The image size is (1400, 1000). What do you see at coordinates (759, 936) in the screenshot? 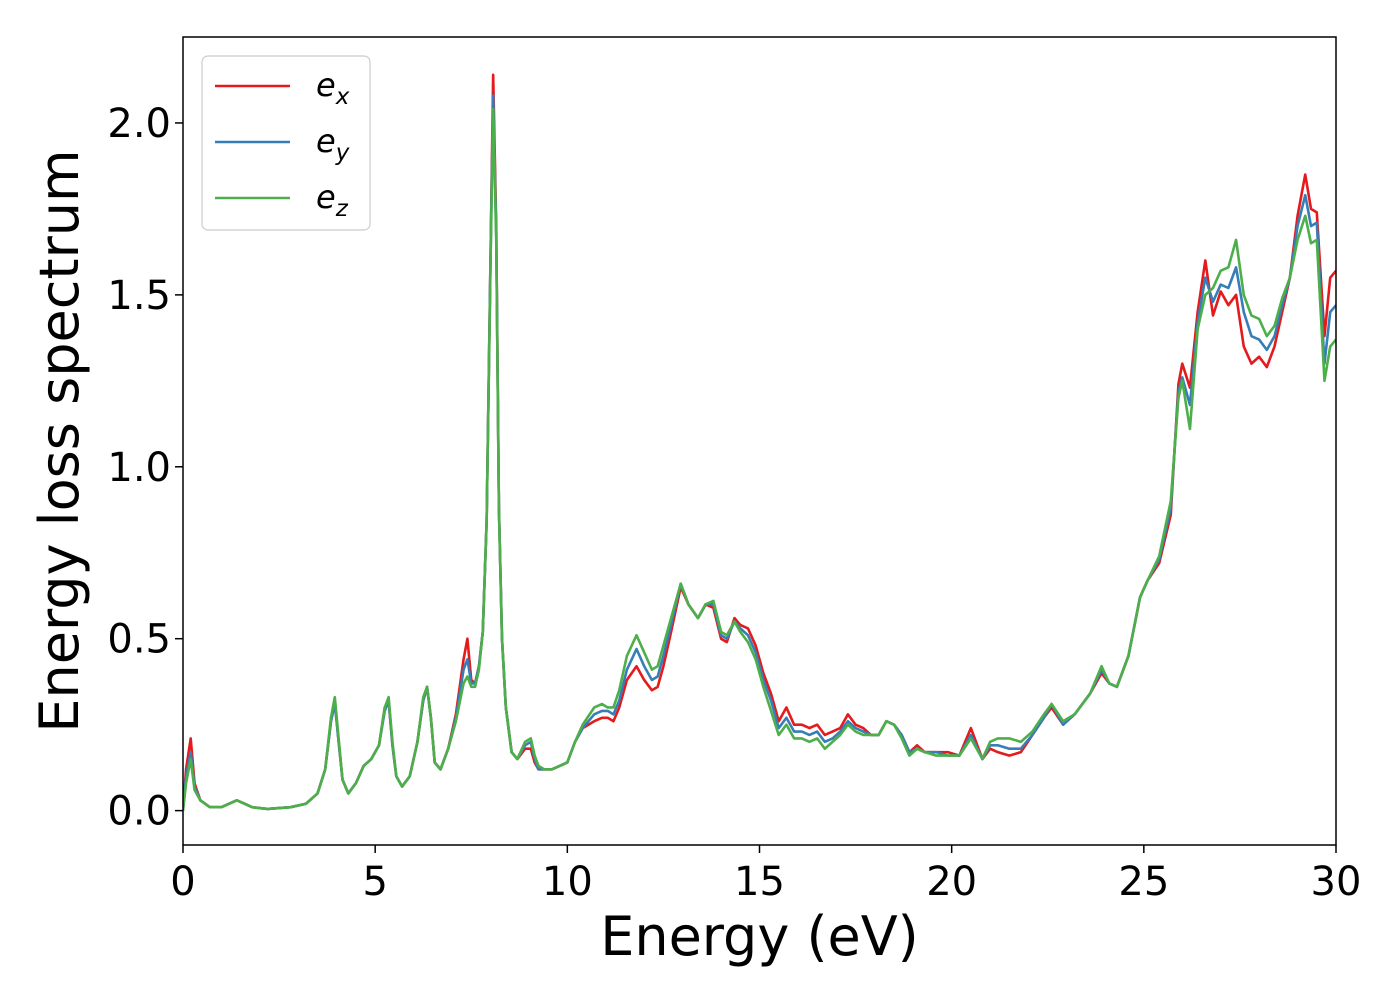
I see `x-axis-title: Energy (eV)` at bounding box center [759, 936].